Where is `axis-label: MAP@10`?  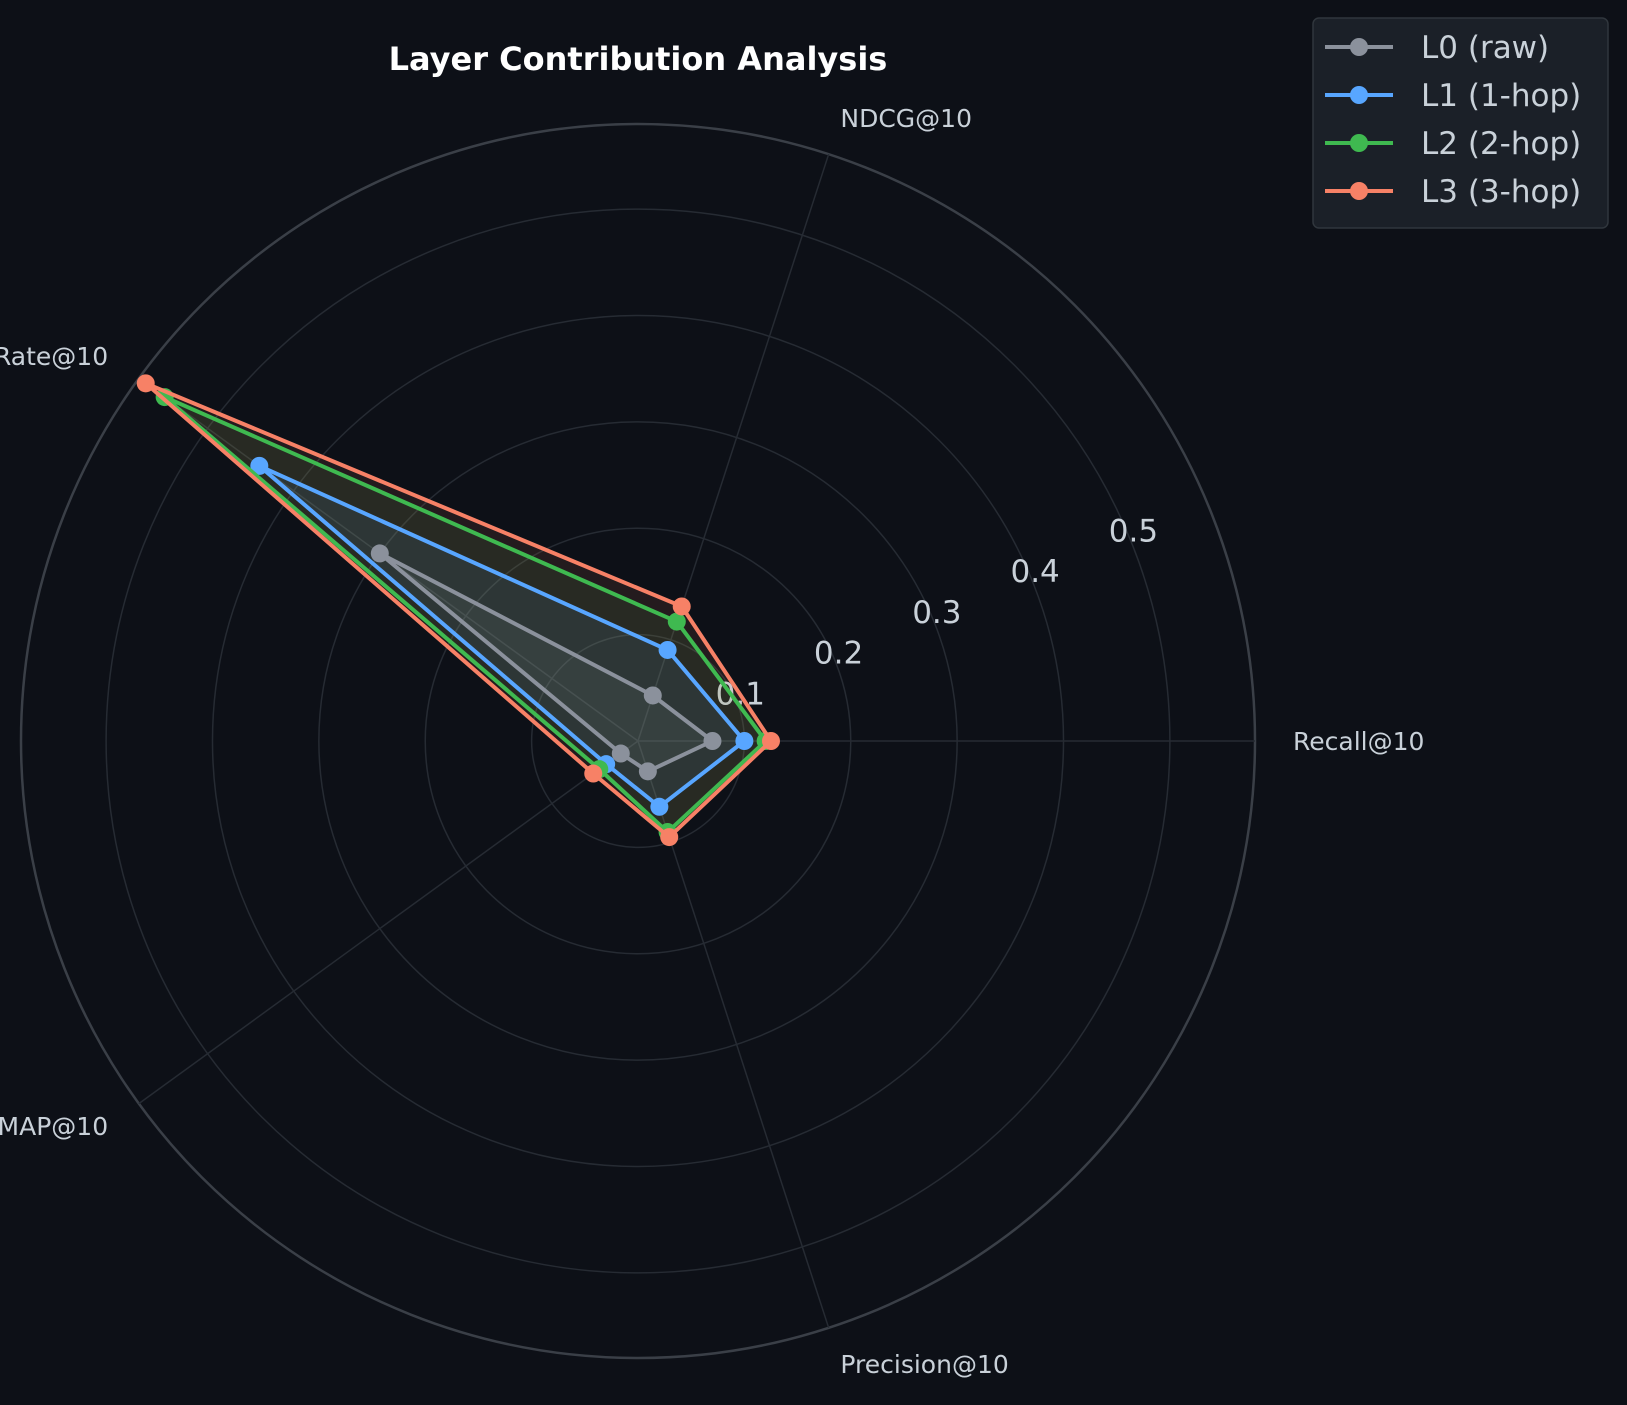
axis-label: MAP@10 is located at coordinates (54, 1126).